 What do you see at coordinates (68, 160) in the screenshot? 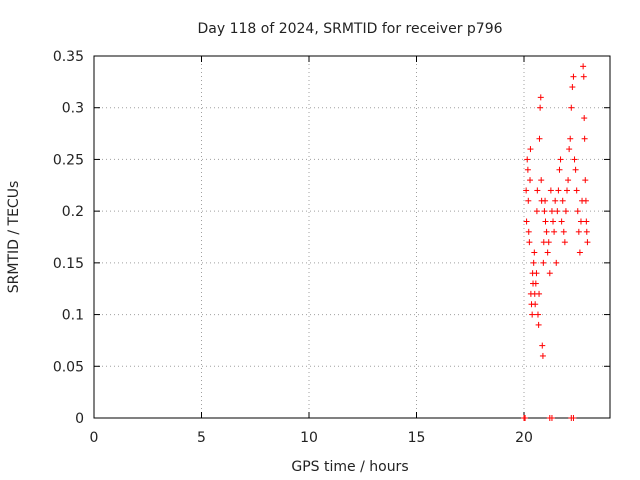
I see `y-tick-label: 0.25` at bounding box center [68, 160].